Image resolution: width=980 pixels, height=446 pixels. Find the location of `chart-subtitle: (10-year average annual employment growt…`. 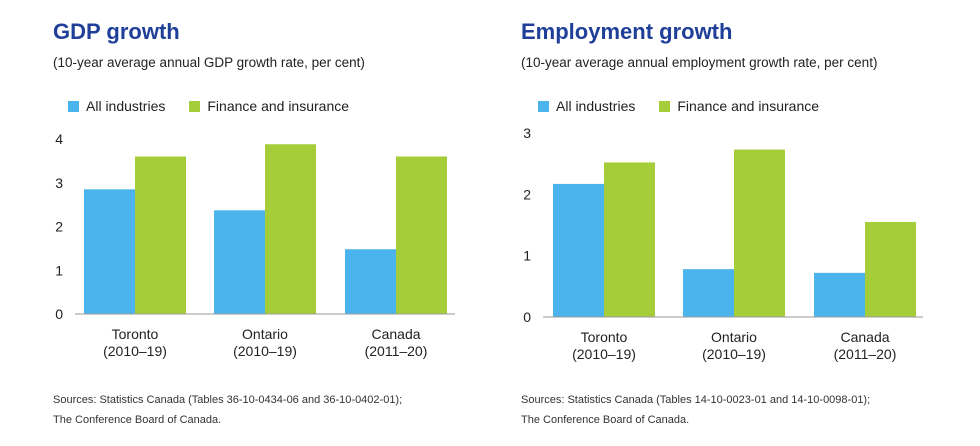

chart-subtitle: (10-year average annual employment growt… is located at coordinates (699, 62).